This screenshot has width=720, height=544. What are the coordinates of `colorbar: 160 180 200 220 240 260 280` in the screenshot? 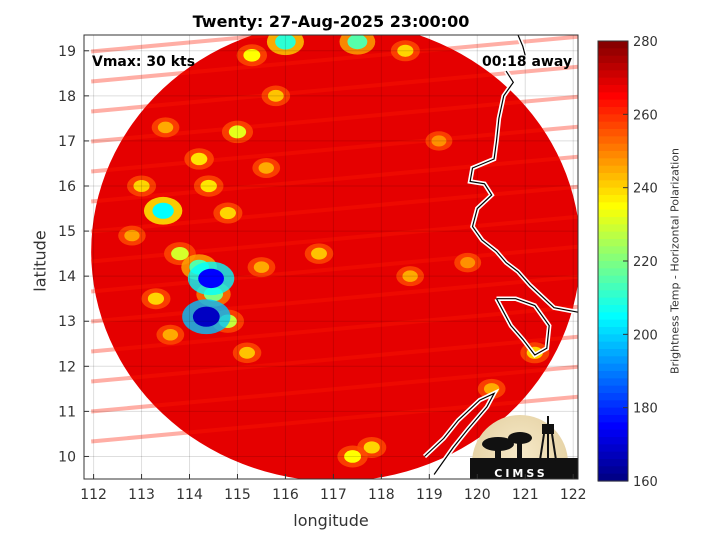 It's located at (627, 262).